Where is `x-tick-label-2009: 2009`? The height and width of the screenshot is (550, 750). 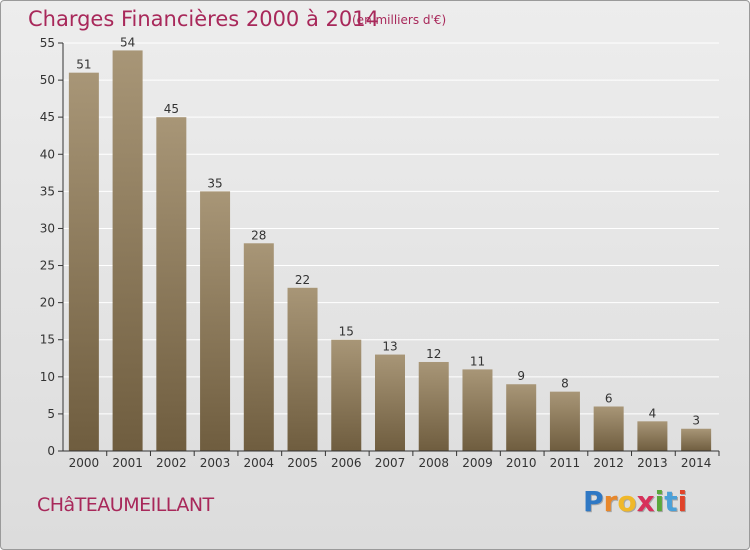 x-tick-label-2009: 2009 is located at coordinates (477, 463).